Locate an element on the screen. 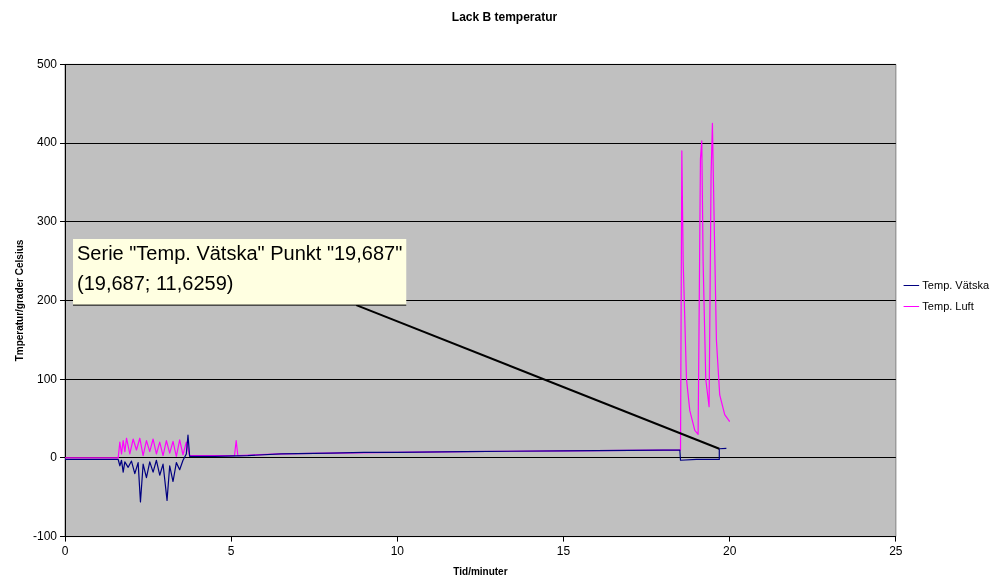  x-tick-label: 5 is located at coordinates (231, 551).